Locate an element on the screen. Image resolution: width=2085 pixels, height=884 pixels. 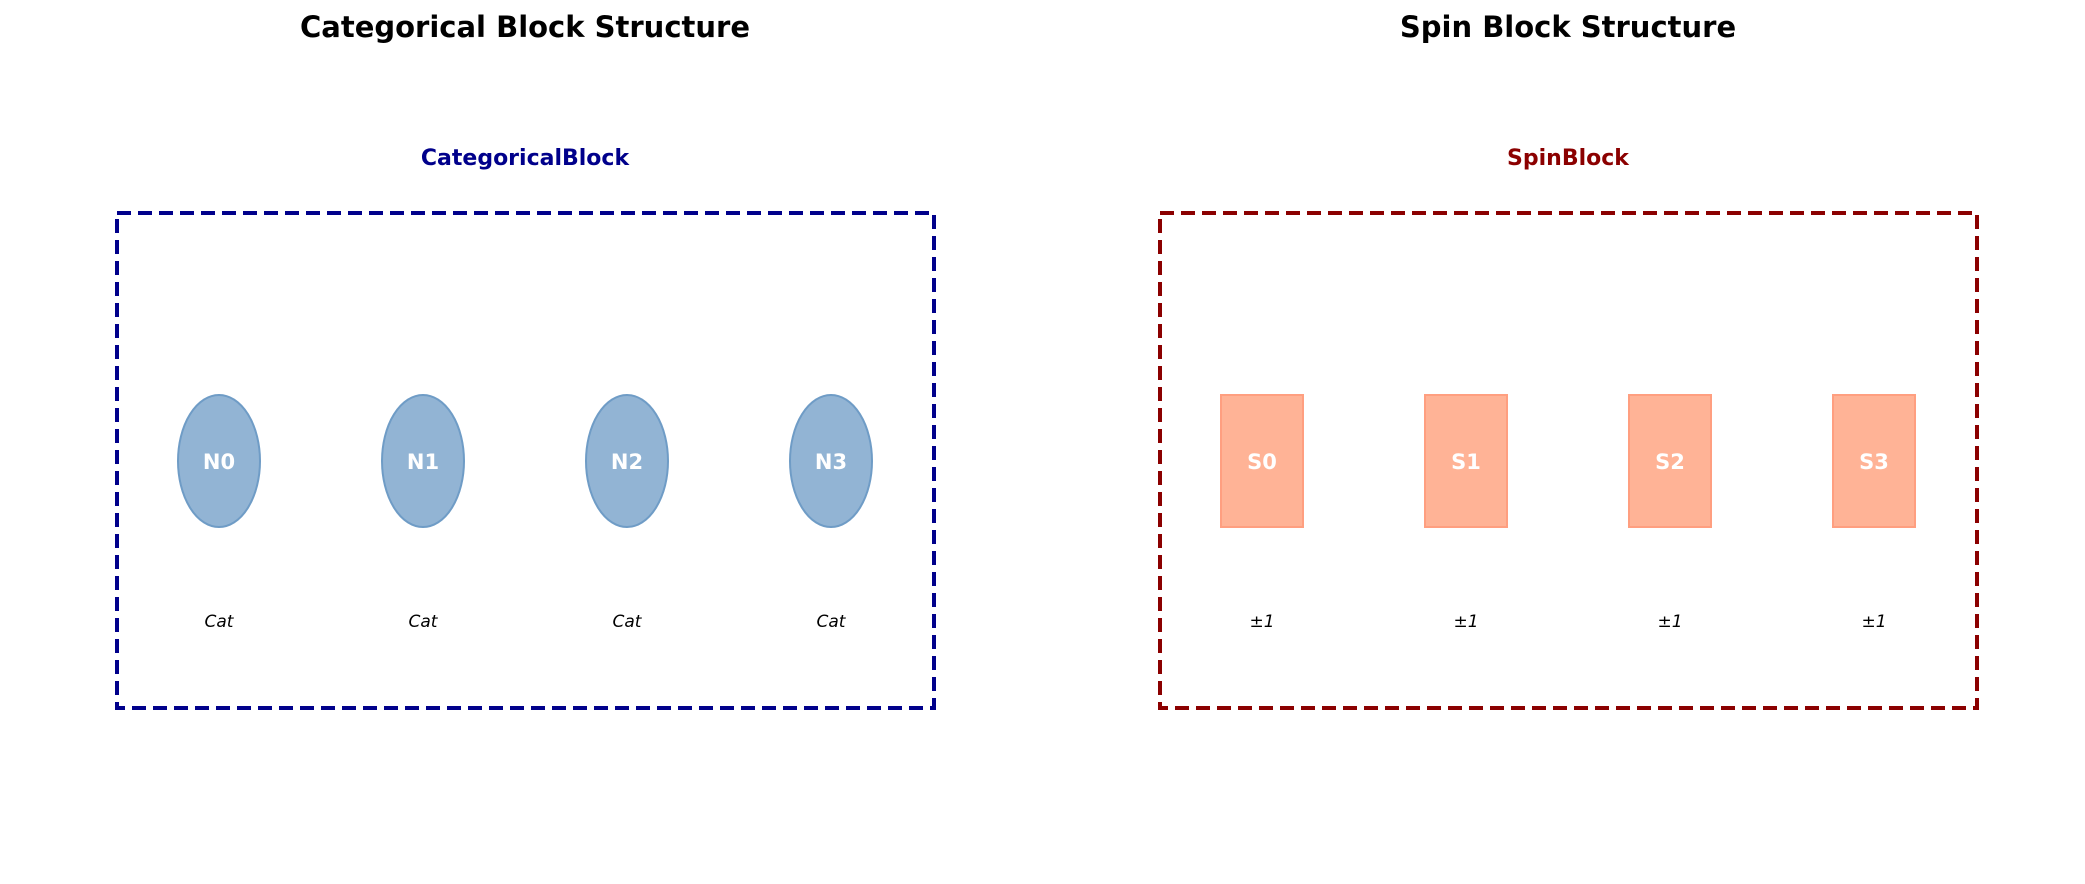
node-label: N1 is located at coordinates (423, 462).